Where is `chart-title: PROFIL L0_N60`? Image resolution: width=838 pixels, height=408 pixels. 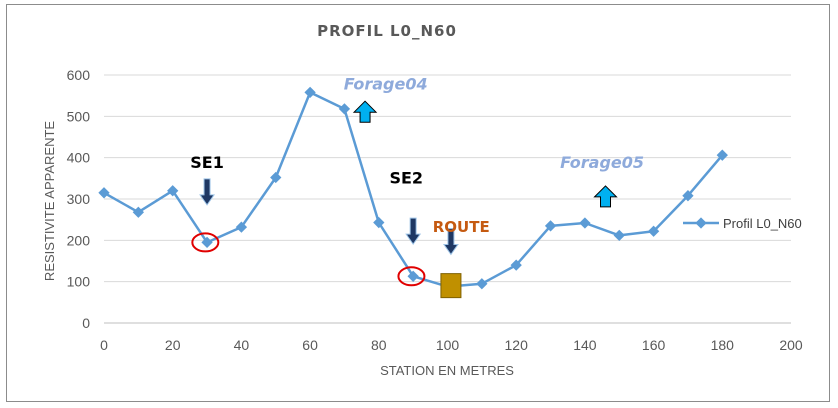
chart-title: PROFIL L0_N60 is located at coordinates (387, 31).